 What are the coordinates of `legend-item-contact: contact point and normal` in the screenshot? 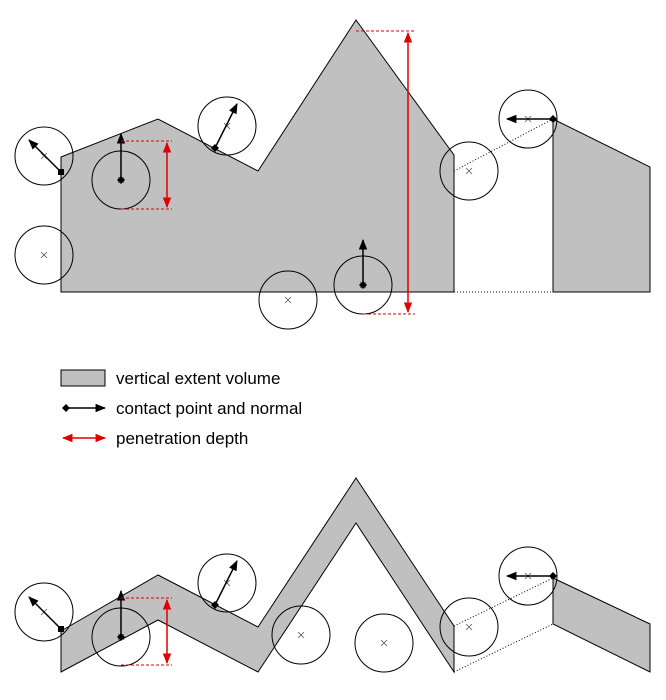 It's located at (182, 408).